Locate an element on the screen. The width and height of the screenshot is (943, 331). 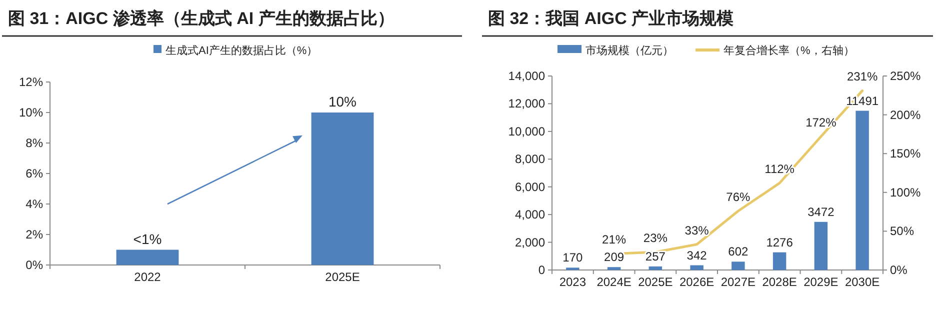
y2-tick-label: 250% is located at coordinates (906, 76).